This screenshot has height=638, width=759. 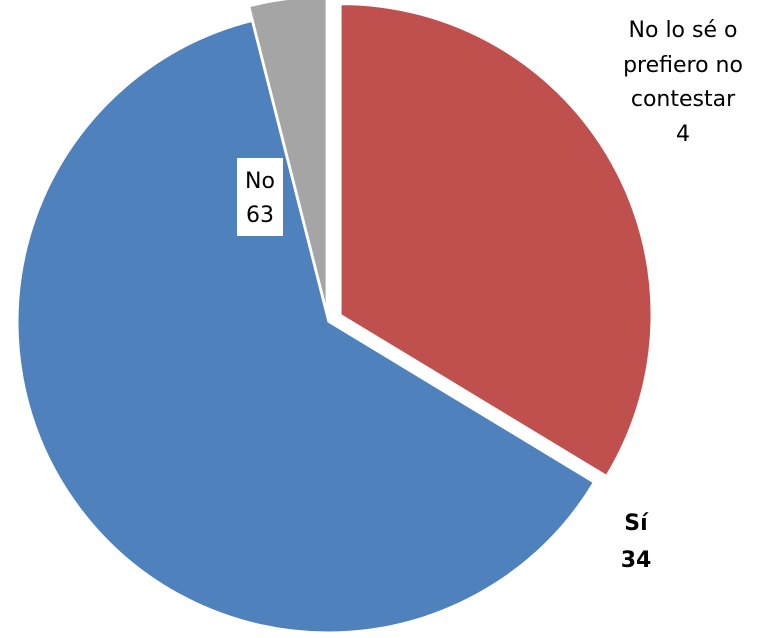 What do you see at coordinates (683, 134) in the screenshot?
I see `slice-label-nose-value: 4` at bounding box center [683, 134].